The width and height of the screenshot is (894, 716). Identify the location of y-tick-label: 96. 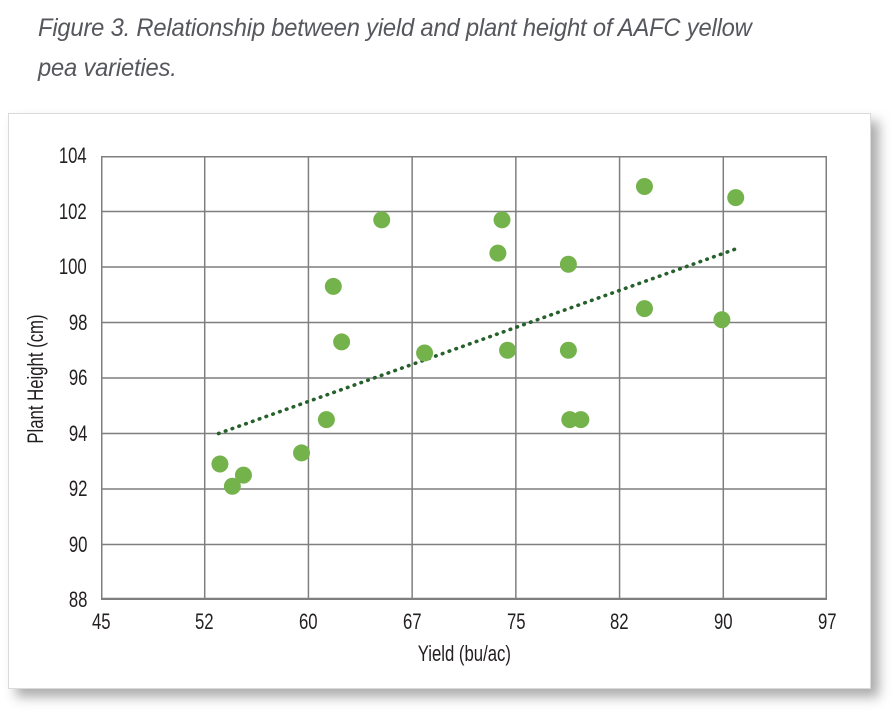
(48, 378).